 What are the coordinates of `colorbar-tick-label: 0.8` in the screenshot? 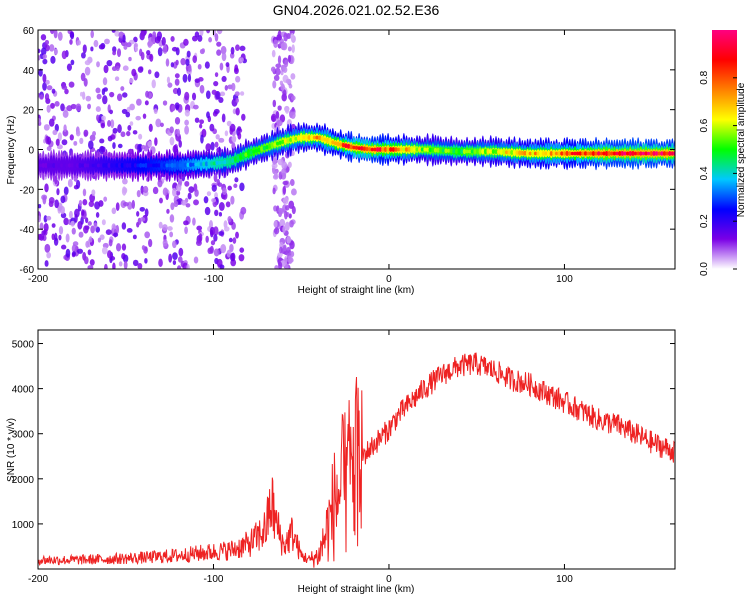 It's located at (704, 77).